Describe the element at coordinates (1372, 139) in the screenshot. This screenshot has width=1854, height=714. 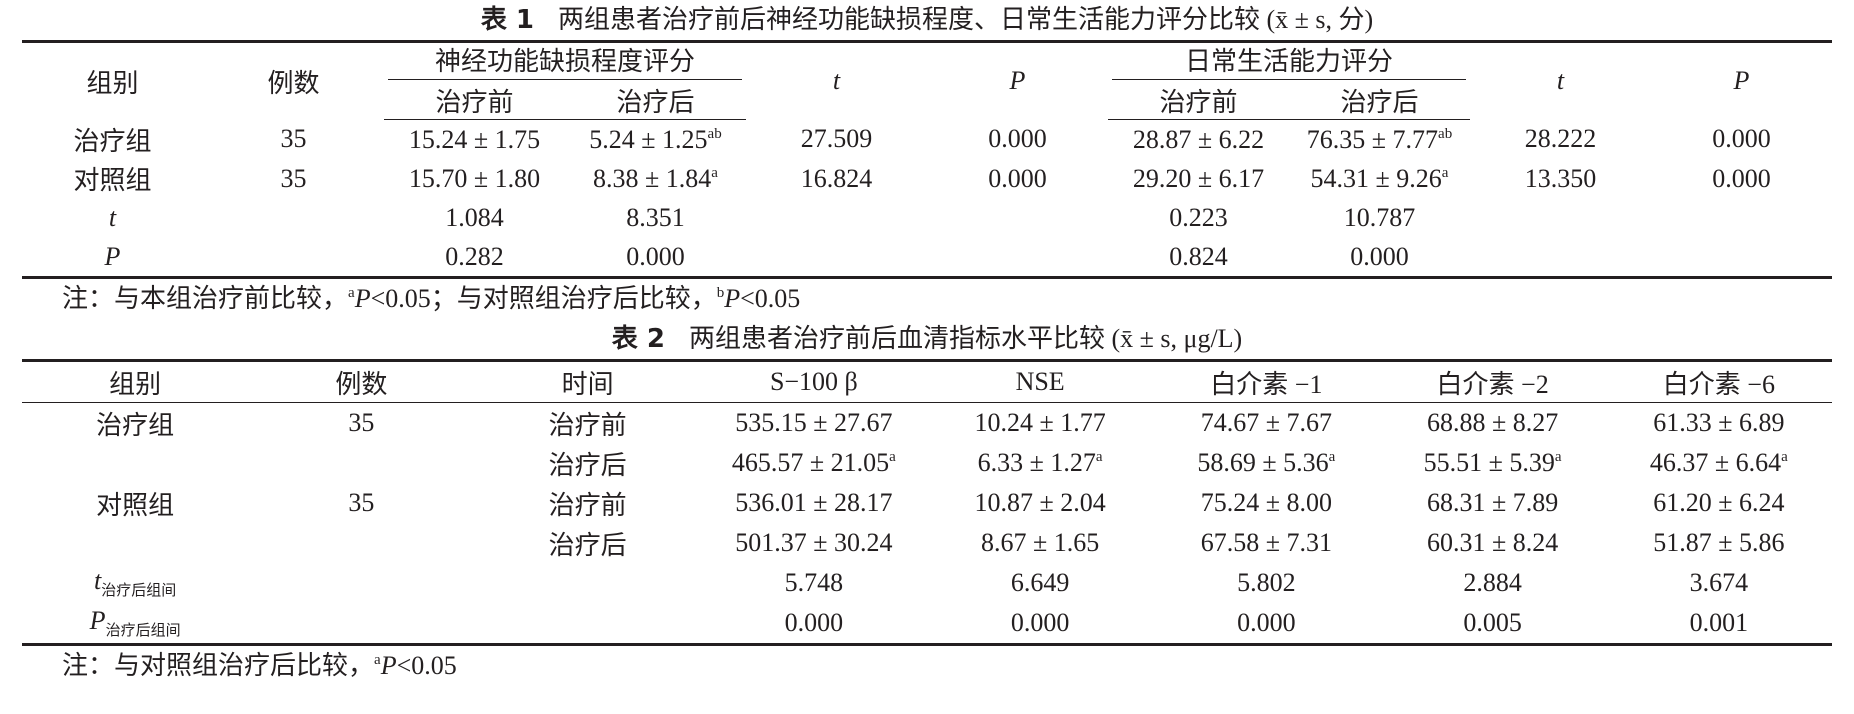
I see `cell-text: 76.35 ± 7.77` at that location.